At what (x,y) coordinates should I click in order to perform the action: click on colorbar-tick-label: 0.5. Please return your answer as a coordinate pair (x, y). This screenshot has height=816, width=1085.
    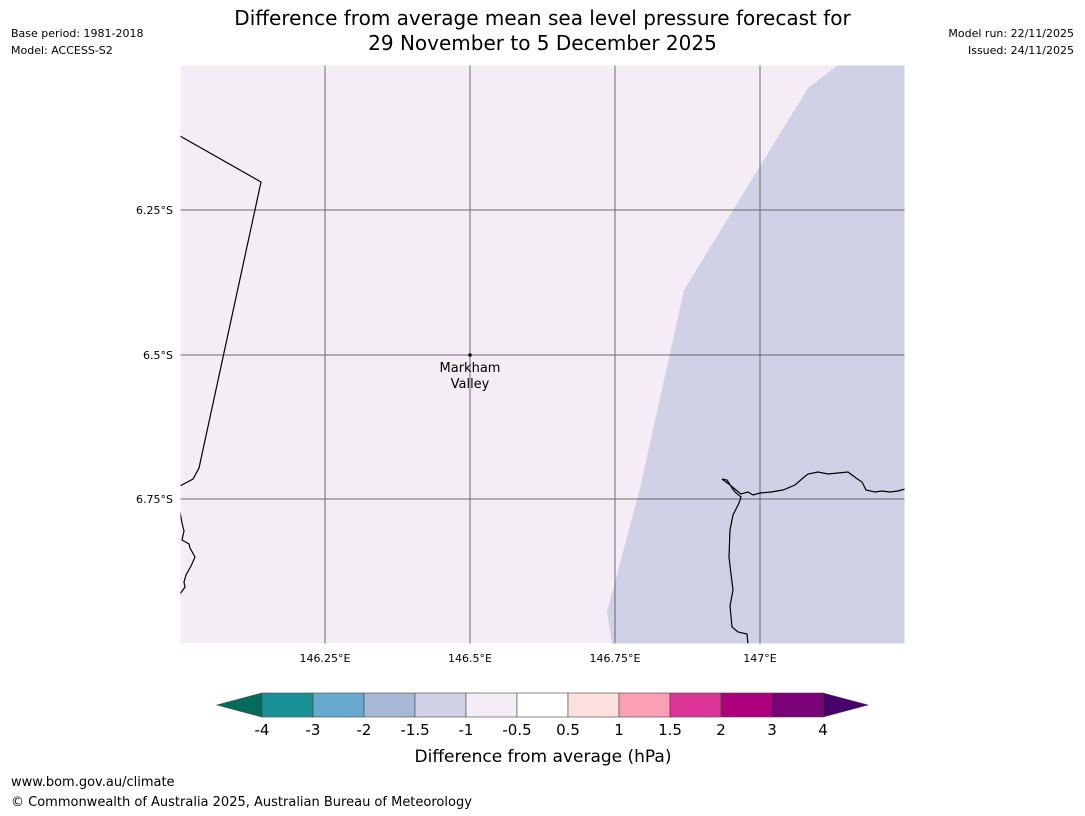
    Looking at the image, I should click on (568, 730).